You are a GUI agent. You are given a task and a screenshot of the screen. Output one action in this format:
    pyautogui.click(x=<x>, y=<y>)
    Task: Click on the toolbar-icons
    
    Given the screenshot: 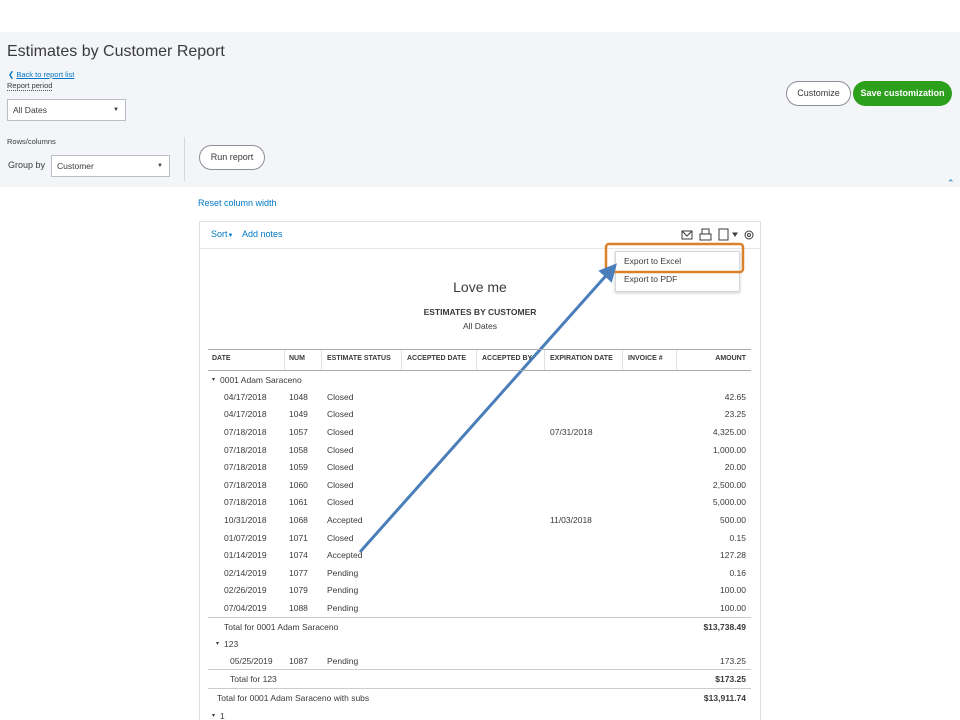 What is the action you would take?
    pyautogui.click(x=717, y=234)
    